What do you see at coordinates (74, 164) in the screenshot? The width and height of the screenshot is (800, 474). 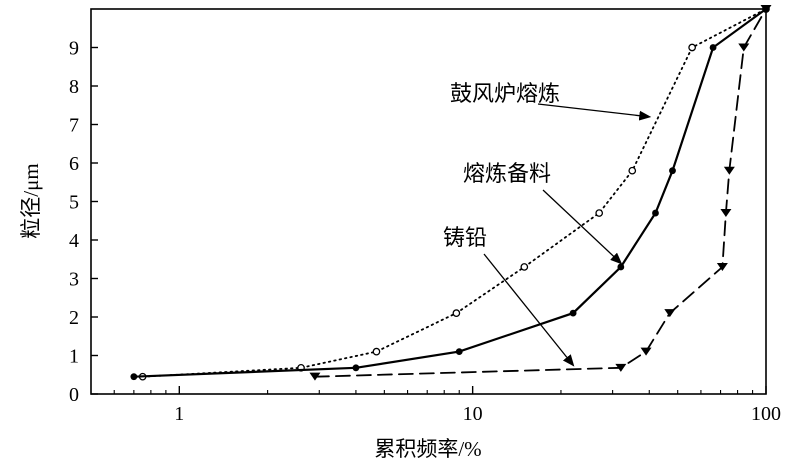 I see `y-tick-label: 6` at bounding box center [74, 164].